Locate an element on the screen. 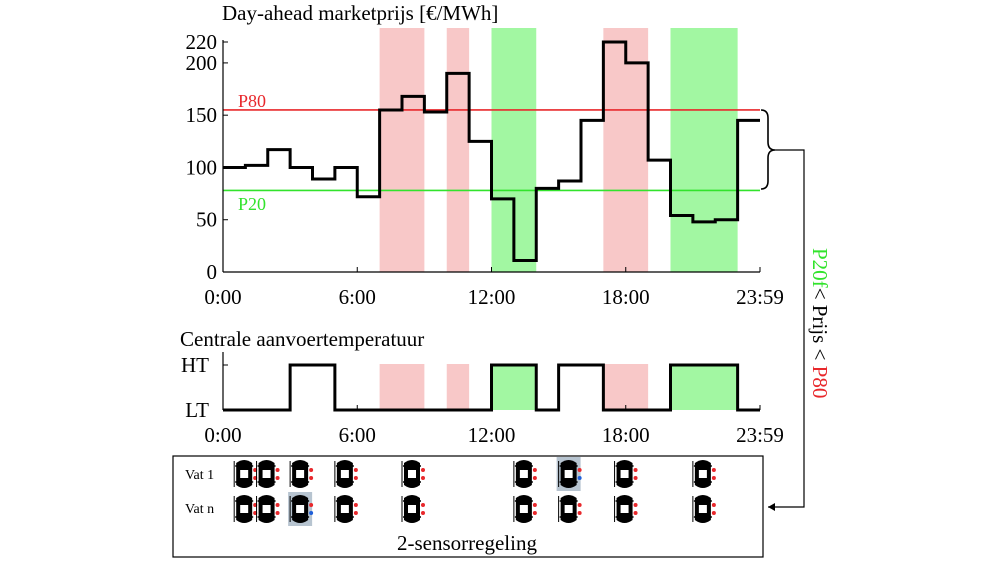 The height and width of the screenshot is (569, 1000). price-y-tick-label-4: 200 is located at coordinates (202, 63).